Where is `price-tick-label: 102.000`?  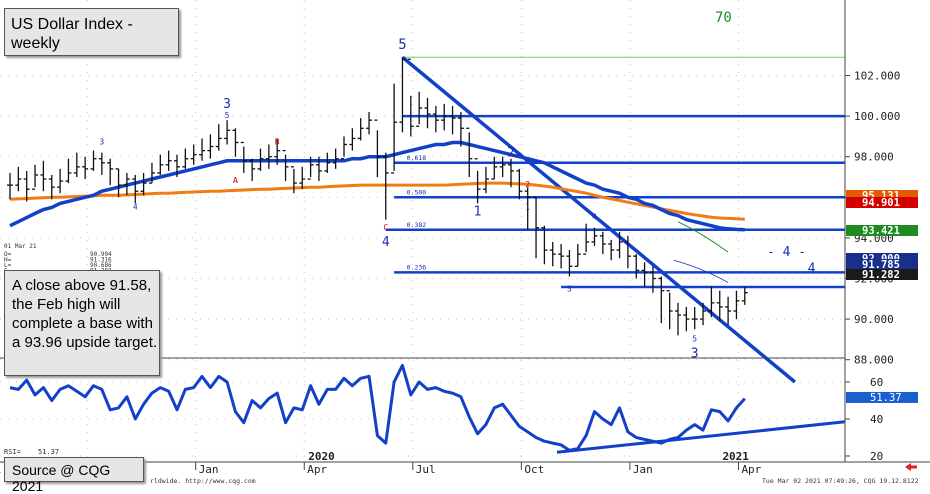 price-tick-label: 102.000 is located at coordinates (877, 76).